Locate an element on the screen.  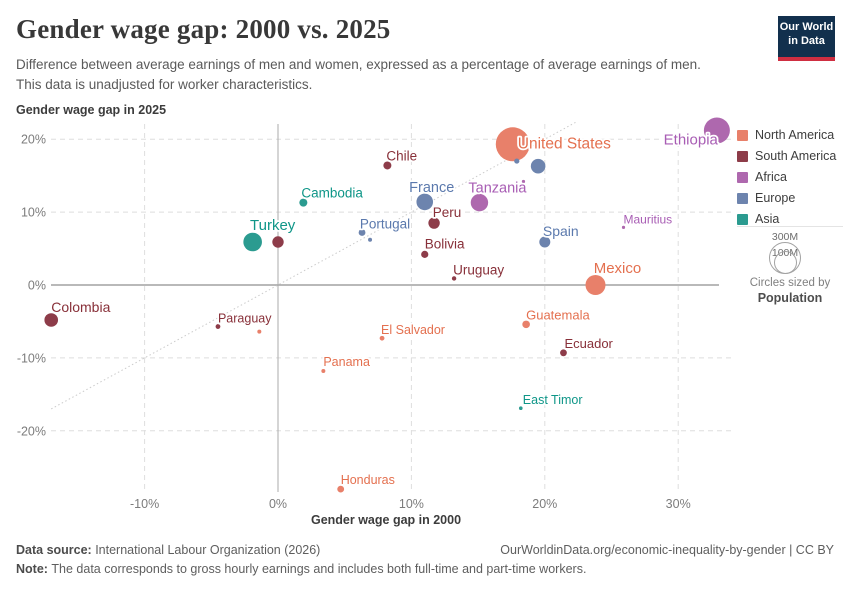
legend-item-europe: Europe is located at coordinates (793, 198).